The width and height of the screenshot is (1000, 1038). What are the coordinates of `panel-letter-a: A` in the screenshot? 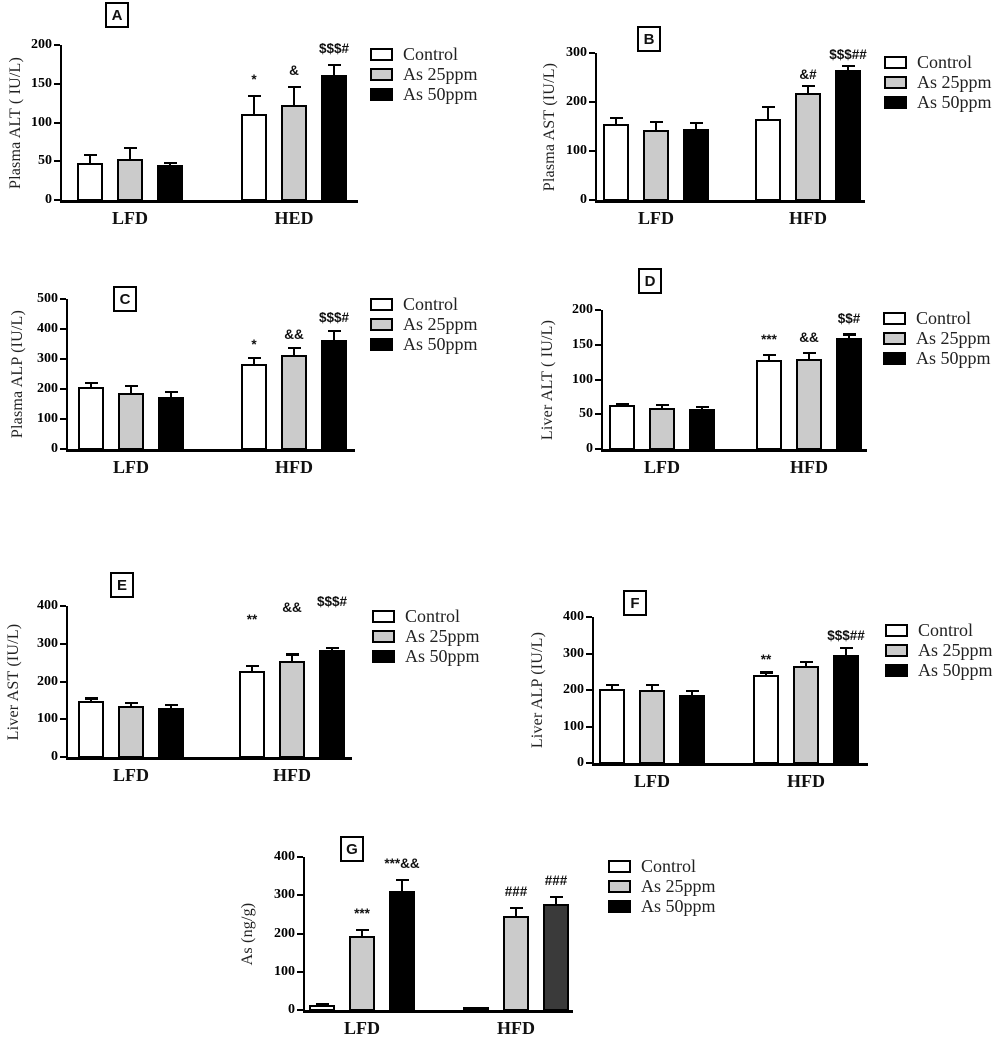 It's located at (117, 15).